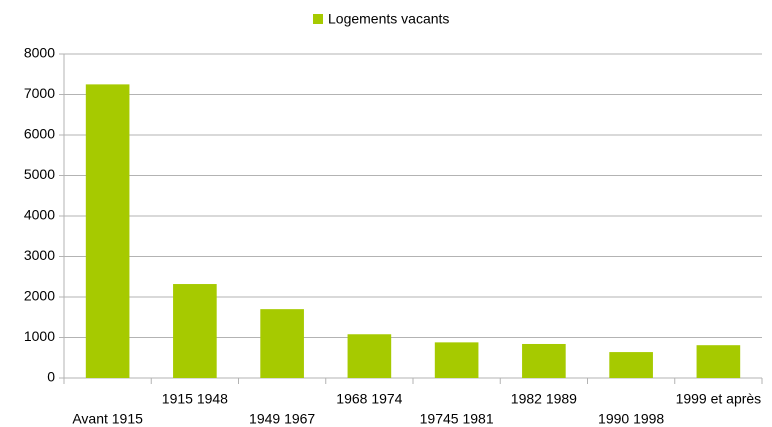 The width and height of the screenshot is (772, 427). Describe the element at coordinates (457, 419) in the screenshot. I see `x-tick-label: 19745 1981` at that location.